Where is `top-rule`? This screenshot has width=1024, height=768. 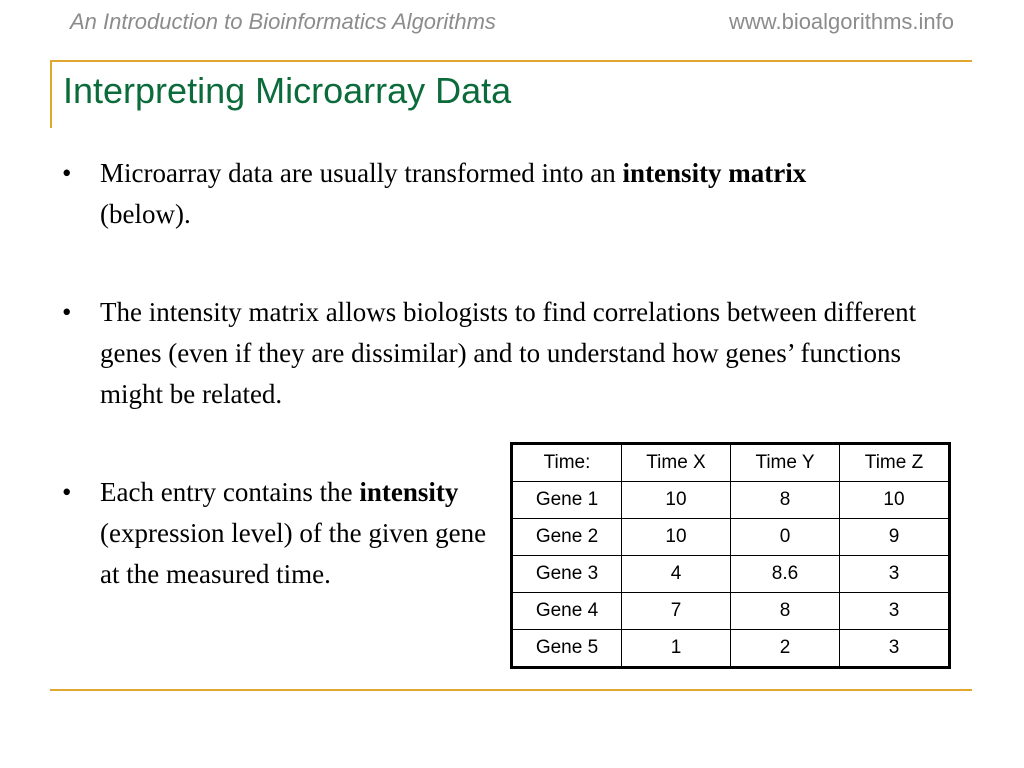
top-rule is located at coordinates (511, 61).